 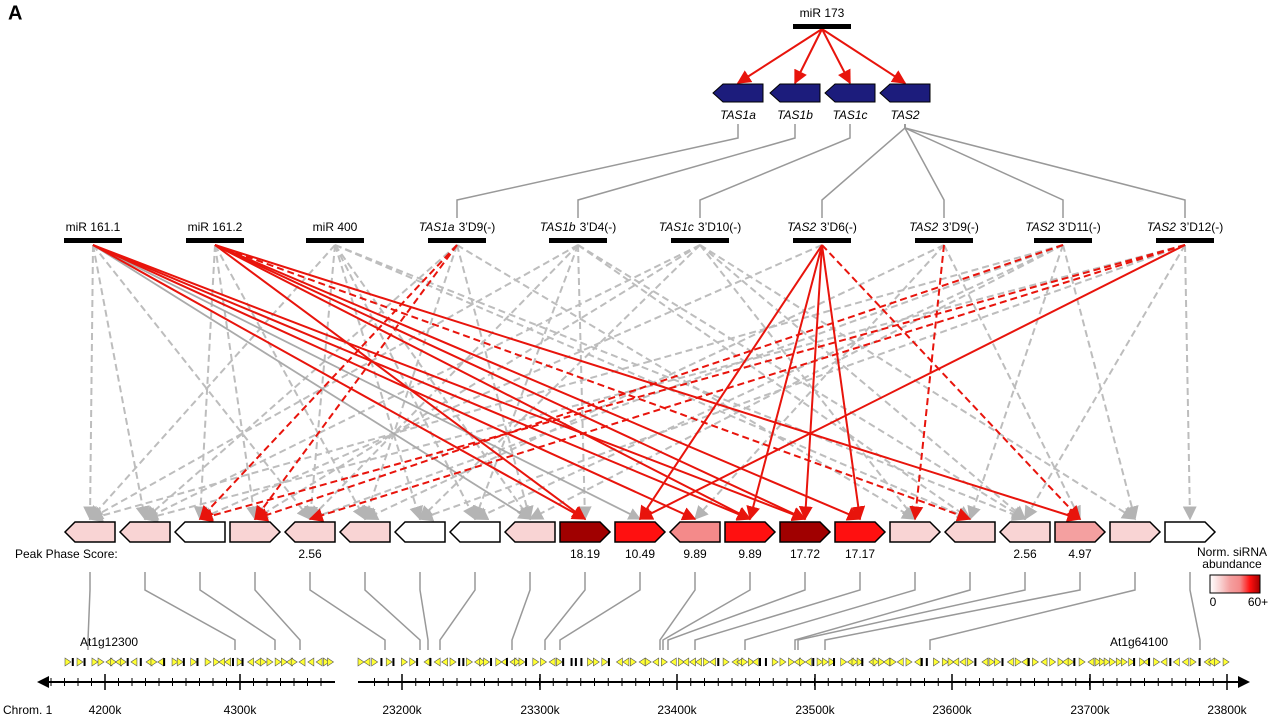 What do you see at coordinates (923, 227) in the screenshot?
I see `mid-node-gene: TAS2` at bounding box center [923, 227].